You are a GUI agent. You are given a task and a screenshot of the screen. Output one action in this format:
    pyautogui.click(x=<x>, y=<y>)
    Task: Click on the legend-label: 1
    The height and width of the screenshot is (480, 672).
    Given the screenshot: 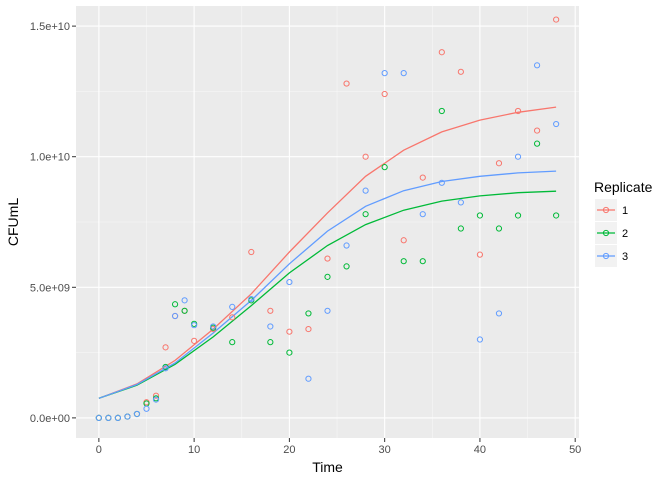 What is the action you would take?
    pyautogui.click(x=625, y=211)
    